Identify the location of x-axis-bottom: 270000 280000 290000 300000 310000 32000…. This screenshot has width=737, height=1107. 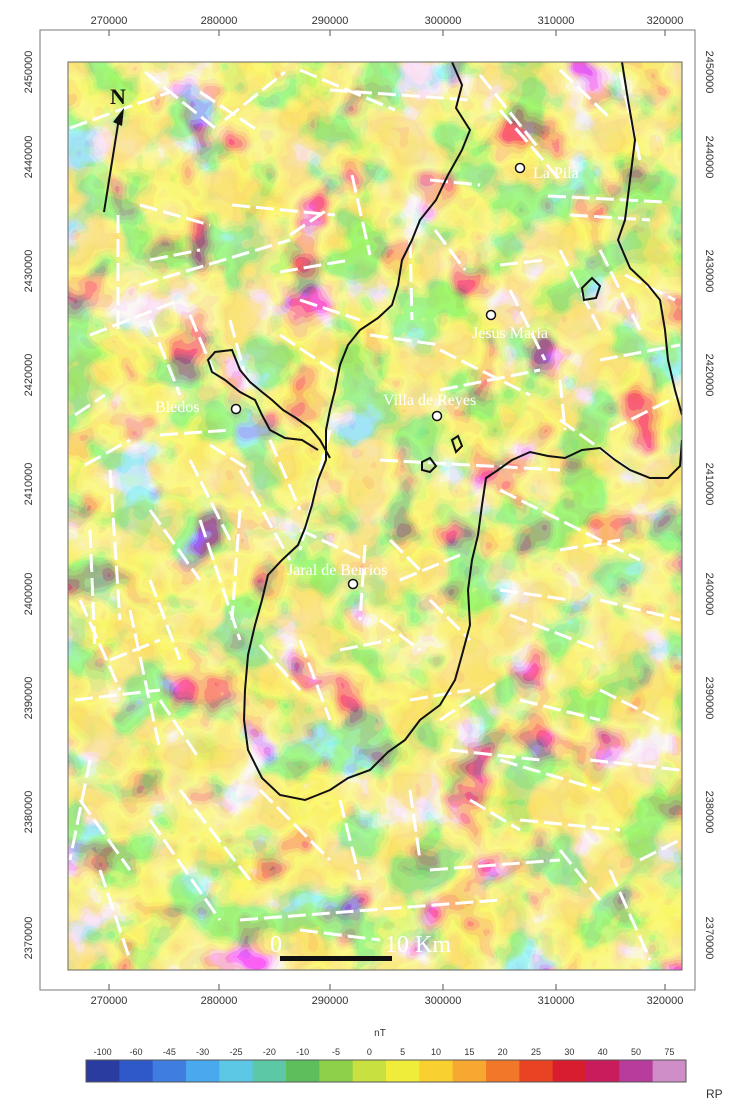
(387, 1001).